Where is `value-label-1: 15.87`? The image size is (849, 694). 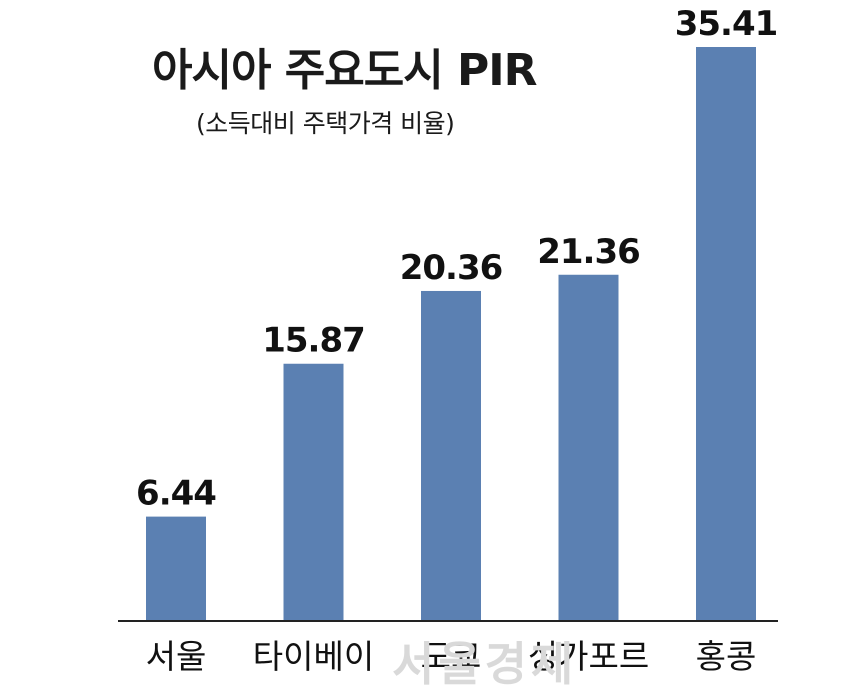
value-label-1: 15.87 is located at coordinates (313, 341).